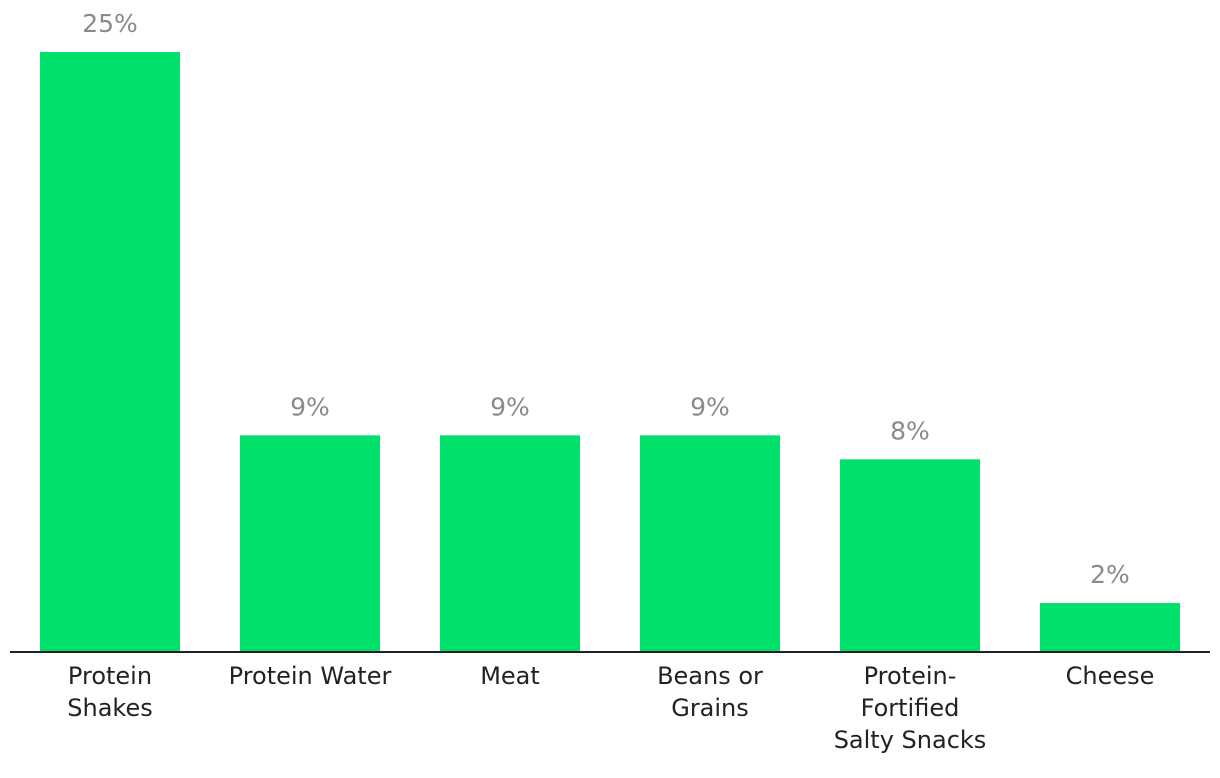  I want to click on data-label-4: 8%, so click(910, 430).